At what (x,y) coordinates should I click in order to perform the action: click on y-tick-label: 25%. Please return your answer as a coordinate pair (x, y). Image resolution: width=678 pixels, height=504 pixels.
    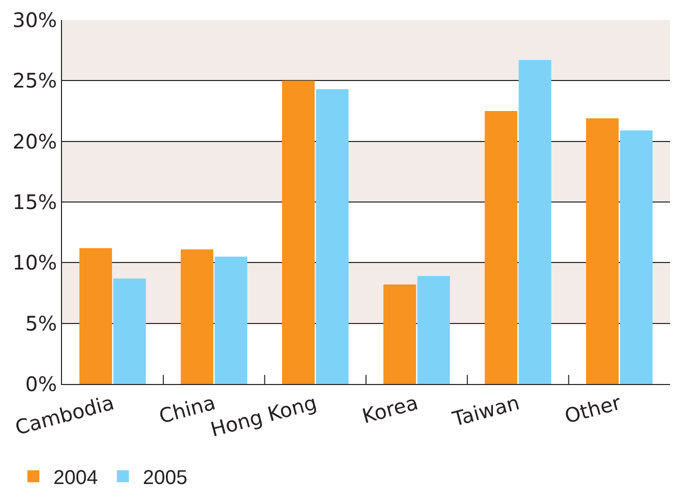
    Looking at the image, I should click on (34, 80).